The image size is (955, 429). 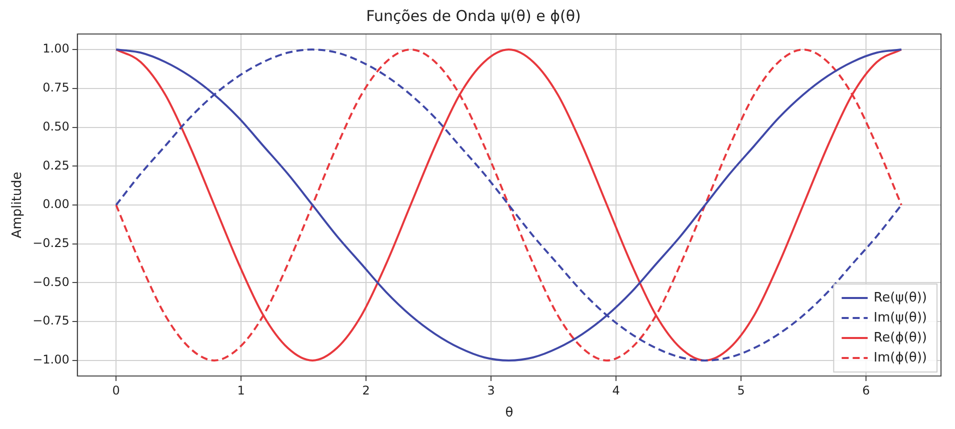 I want to click on x-tick-label: 3, so click(x=491, y=390).